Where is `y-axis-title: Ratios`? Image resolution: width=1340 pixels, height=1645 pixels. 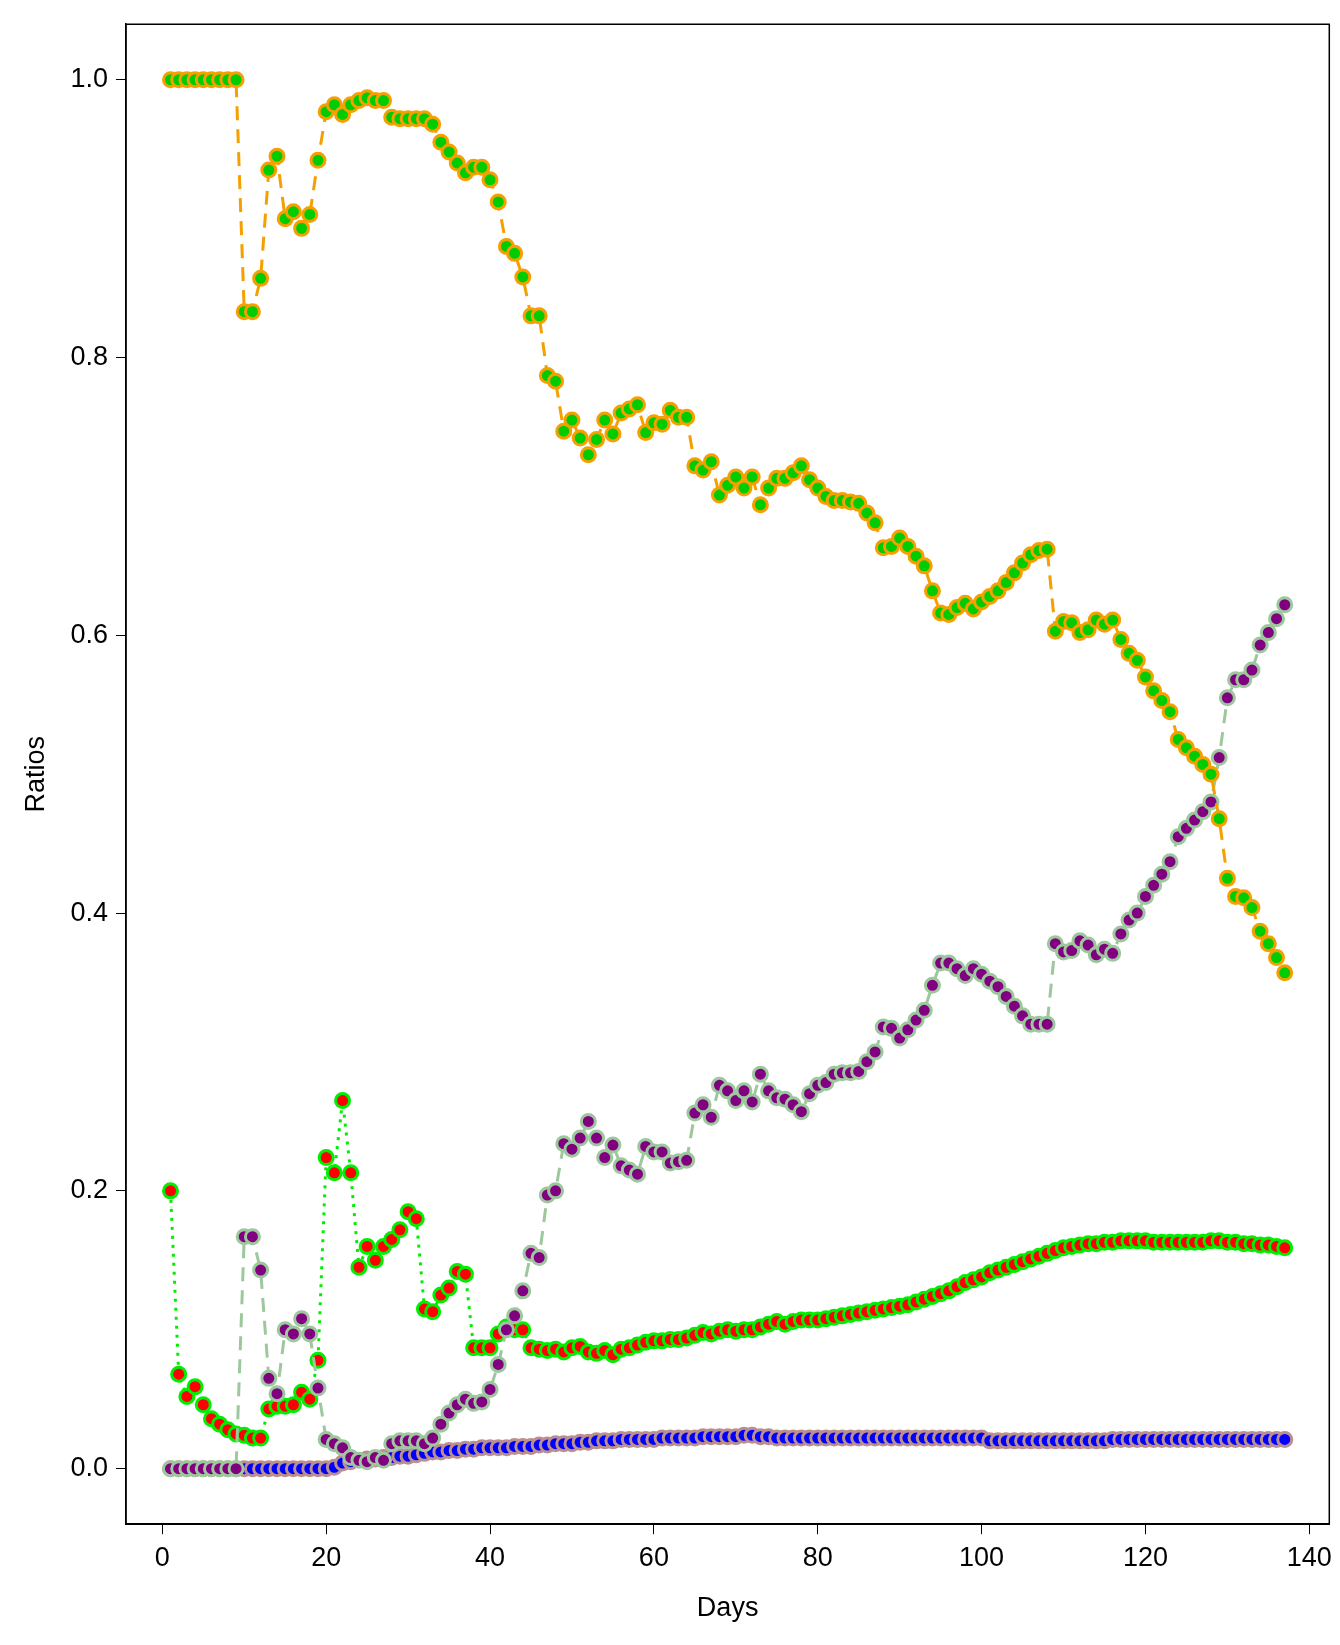 y-axis-title: Ratios is located at coordinates (34, 774).